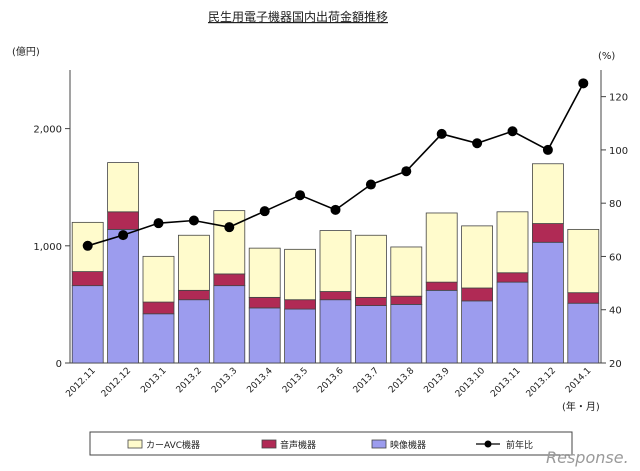 This screenshot has width=640, height=471. What do you see at coordinates (331, 381) in the screenshot?
I see `x-tick-label: 2013.6` at bounding box center [331, 381].